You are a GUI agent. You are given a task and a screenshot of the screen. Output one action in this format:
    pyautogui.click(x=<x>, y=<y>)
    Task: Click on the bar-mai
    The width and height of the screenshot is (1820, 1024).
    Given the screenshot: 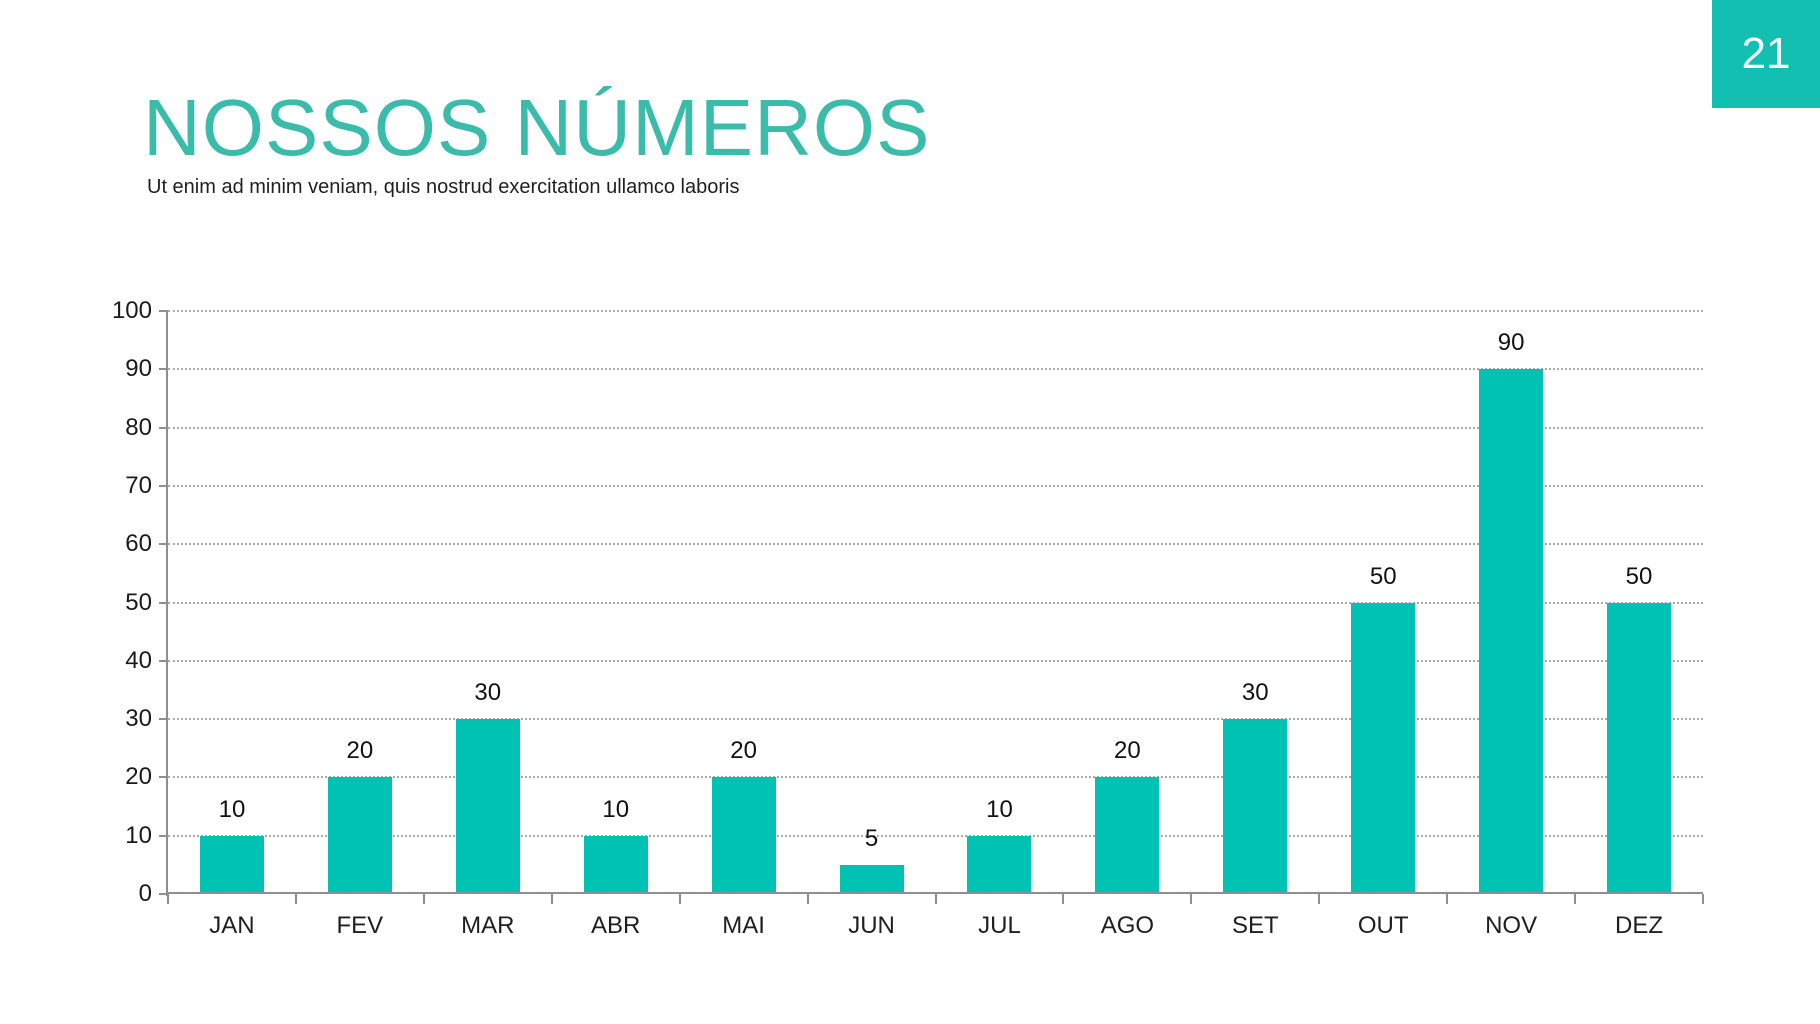 What is the action you would take?
    pyautogui.click(x=743, y=835)
    